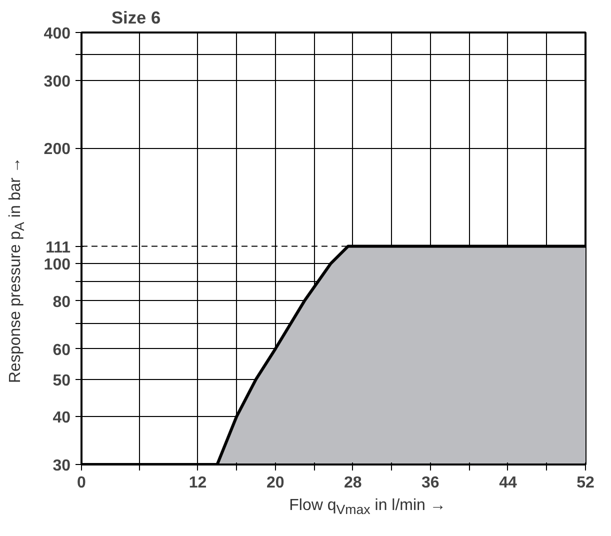 The height and width of the screenshot is (536, 611). What do you see at coordinates (136, 18) in the screenshot?
I see `chart-title: Size 6` at bounding box center [136, 18].